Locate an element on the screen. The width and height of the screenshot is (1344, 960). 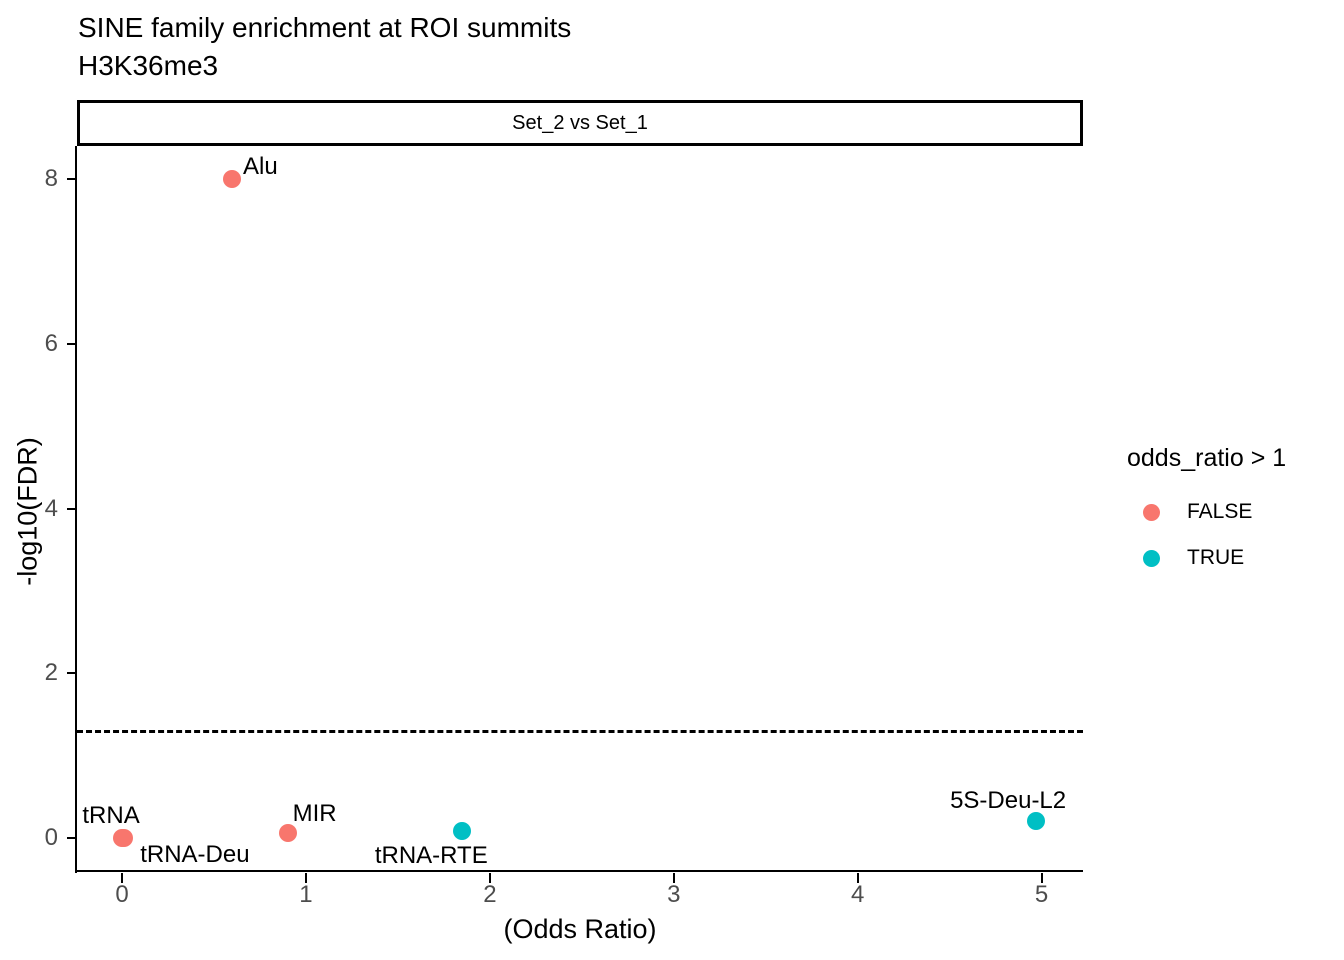
legend-item-label: TRUE is located at coordinates (1216, 557).